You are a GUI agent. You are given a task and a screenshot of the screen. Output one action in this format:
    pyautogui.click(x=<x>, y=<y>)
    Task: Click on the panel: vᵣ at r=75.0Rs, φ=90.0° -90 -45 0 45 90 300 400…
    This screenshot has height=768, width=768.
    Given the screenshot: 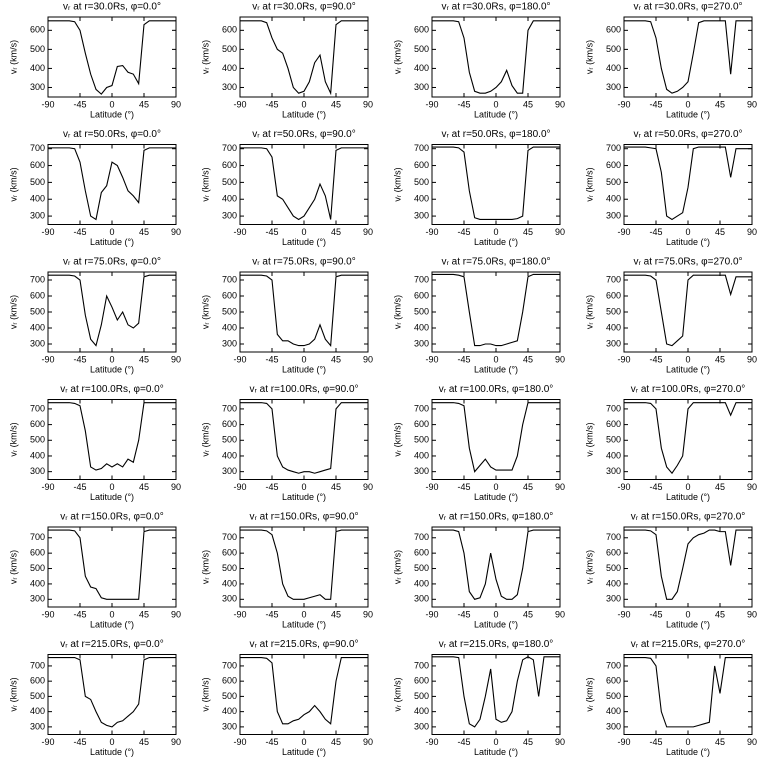 What is the action you would take?
    pyautogui.click(x=286, y=316)
    